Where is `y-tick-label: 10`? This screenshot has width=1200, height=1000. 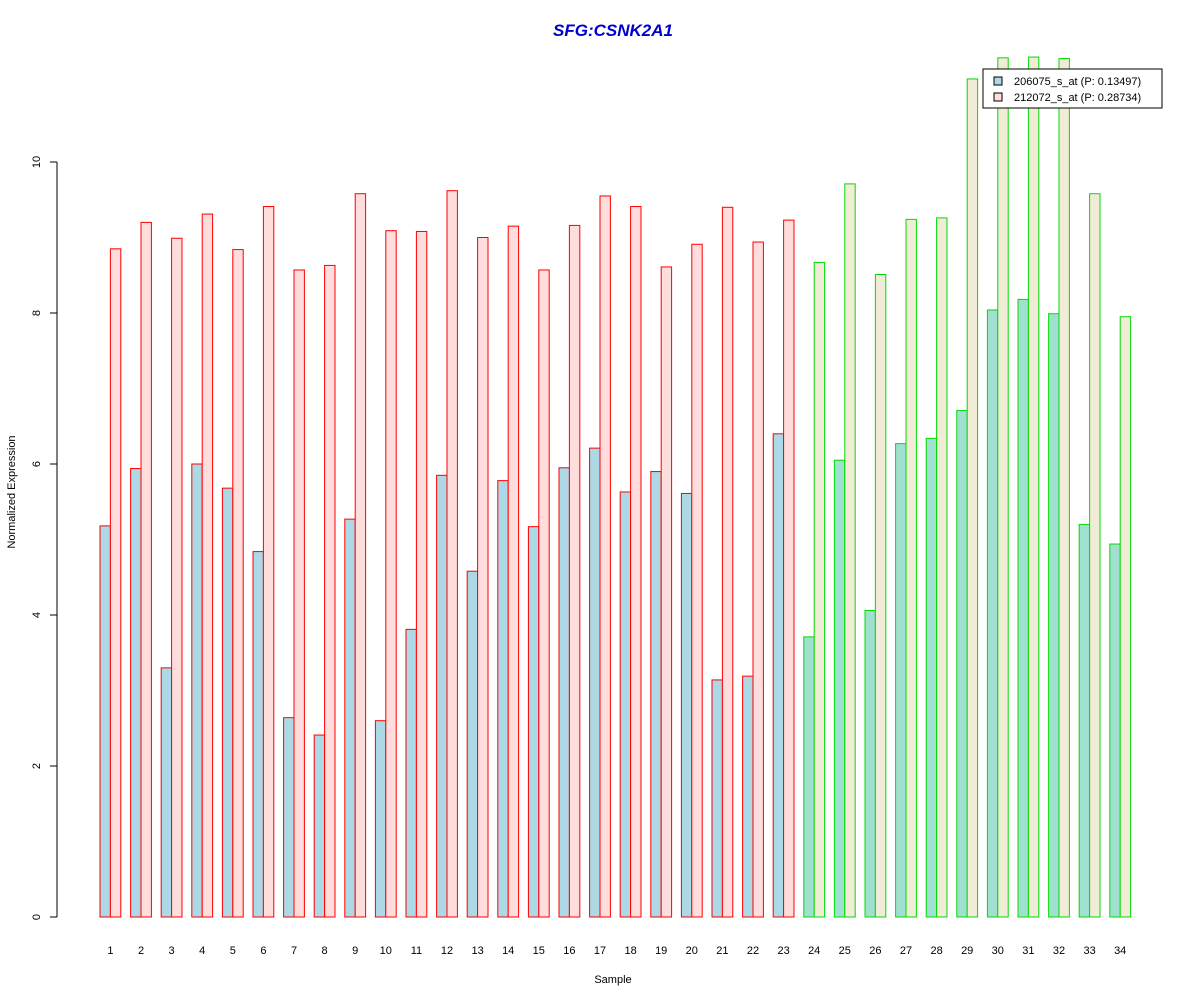 y-tick-label: 10 is located at coordinates (37, 162).